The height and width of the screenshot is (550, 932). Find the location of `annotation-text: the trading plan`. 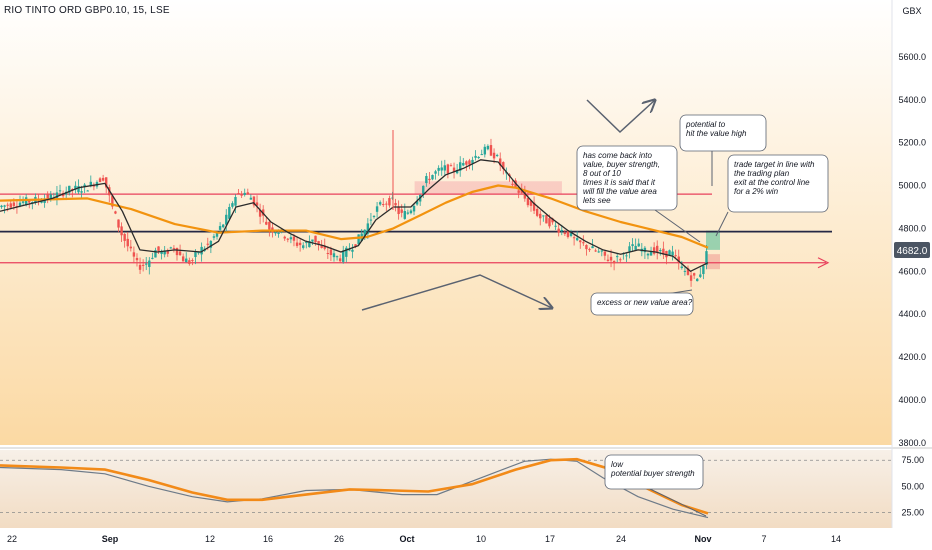

annotation-text: the trading plan is located at coordinates (762, 173).